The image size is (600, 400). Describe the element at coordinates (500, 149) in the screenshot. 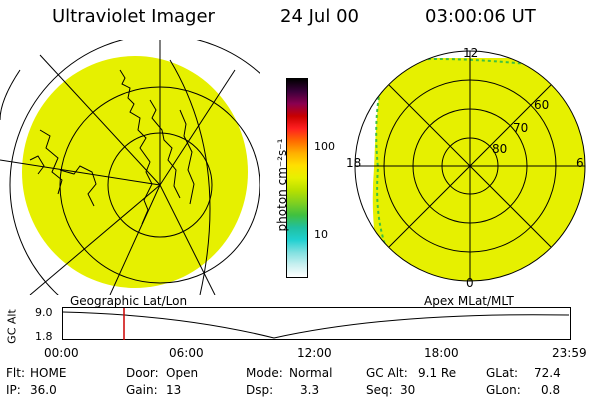

I see `mlat-label-80: 80` at that location.